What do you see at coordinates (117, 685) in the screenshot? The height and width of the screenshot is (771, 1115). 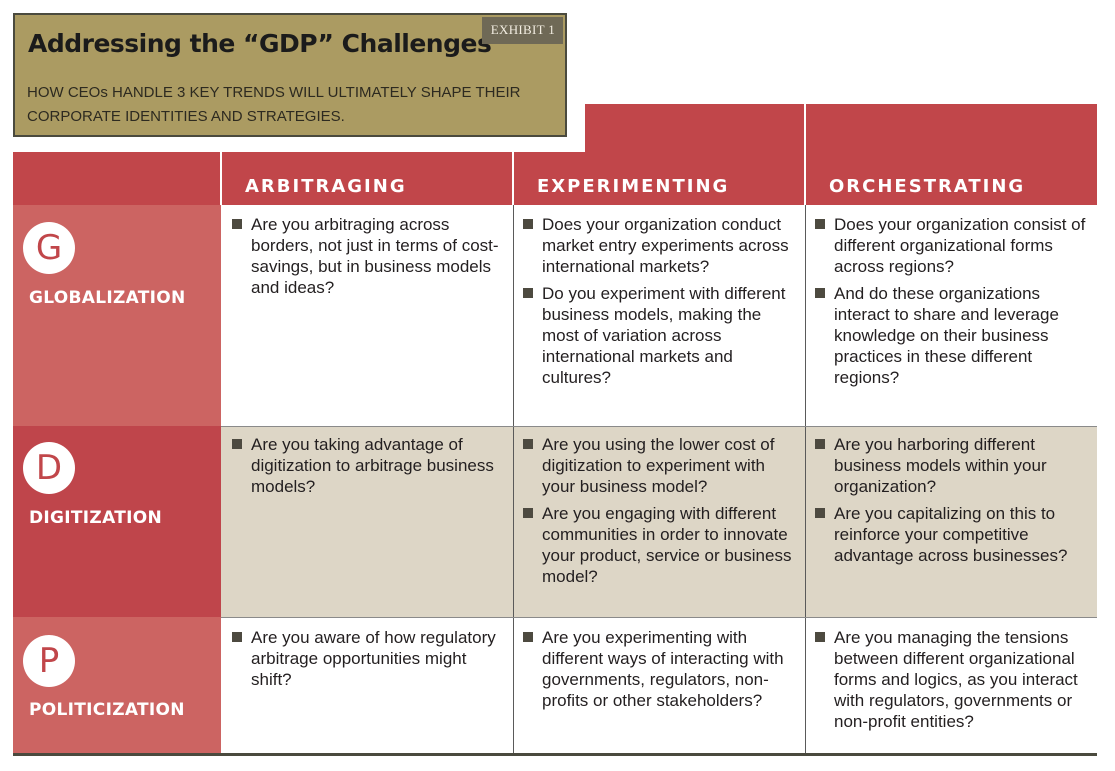 I see `row-label-politicization: P POLITICIZATION` at bounding box center [117, 685].